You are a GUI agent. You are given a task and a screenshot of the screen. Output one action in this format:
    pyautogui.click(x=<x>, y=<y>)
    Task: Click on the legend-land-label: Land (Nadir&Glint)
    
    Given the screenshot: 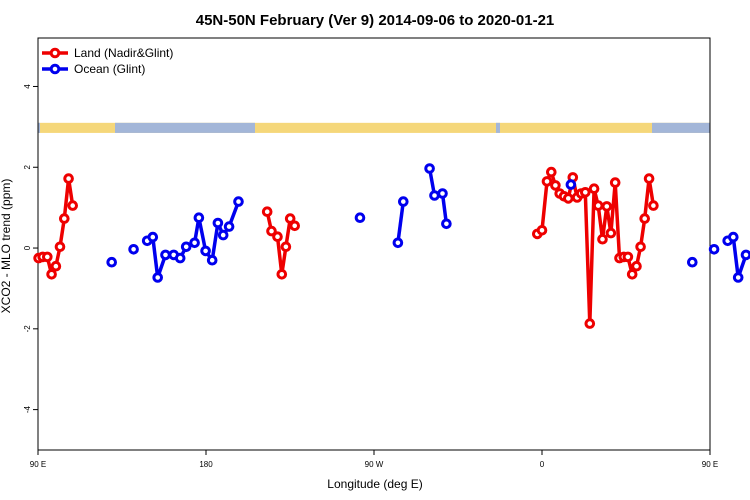 What is the action you would take?
    pyautogui.click(x=123, y=53)
    